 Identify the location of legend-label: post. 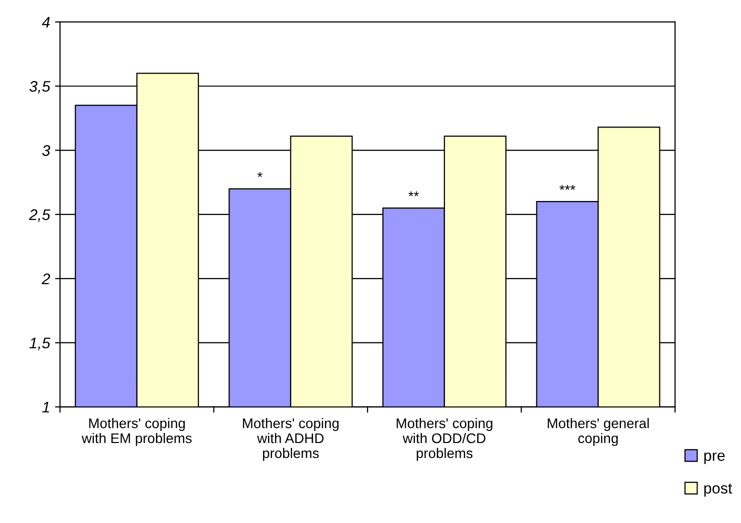
(718, 490).